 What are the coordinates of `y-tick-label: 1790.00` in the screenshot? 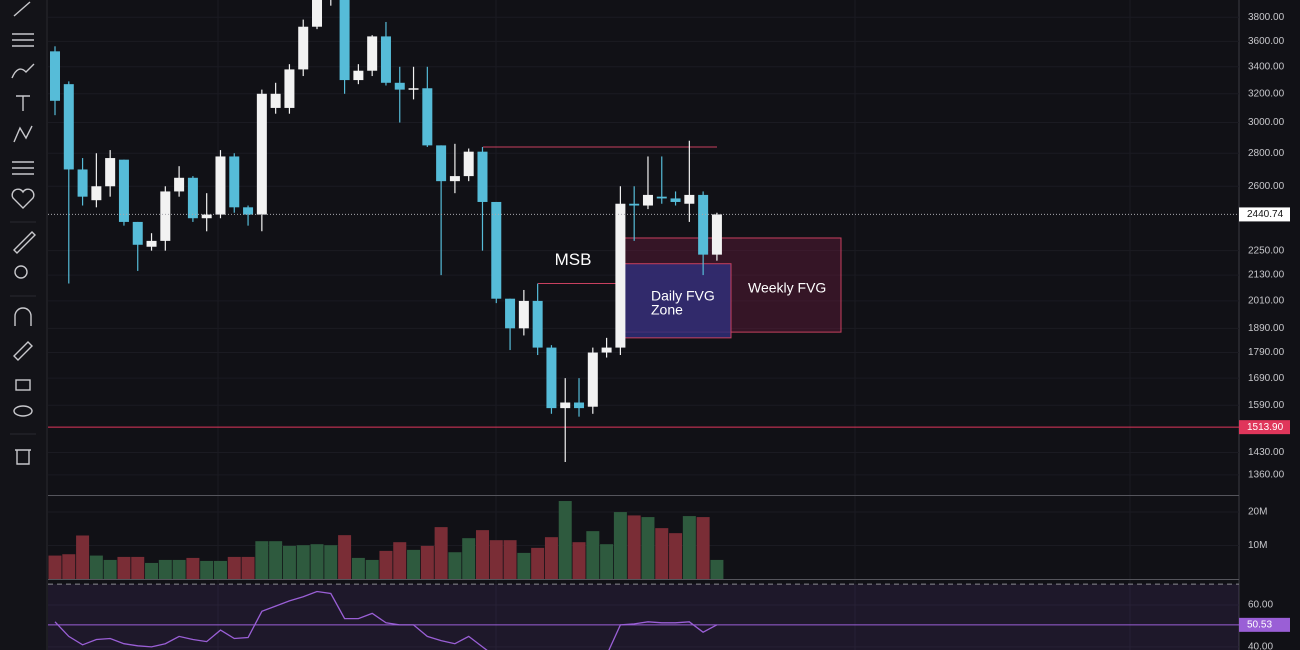 It's located at (1266, 352).